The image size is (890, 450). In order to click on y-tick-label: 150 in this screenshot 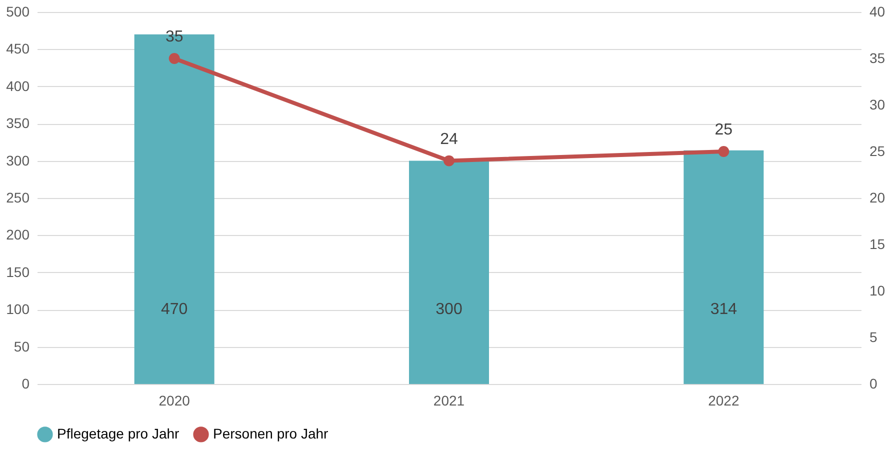, I will do `click(18, 272)`.